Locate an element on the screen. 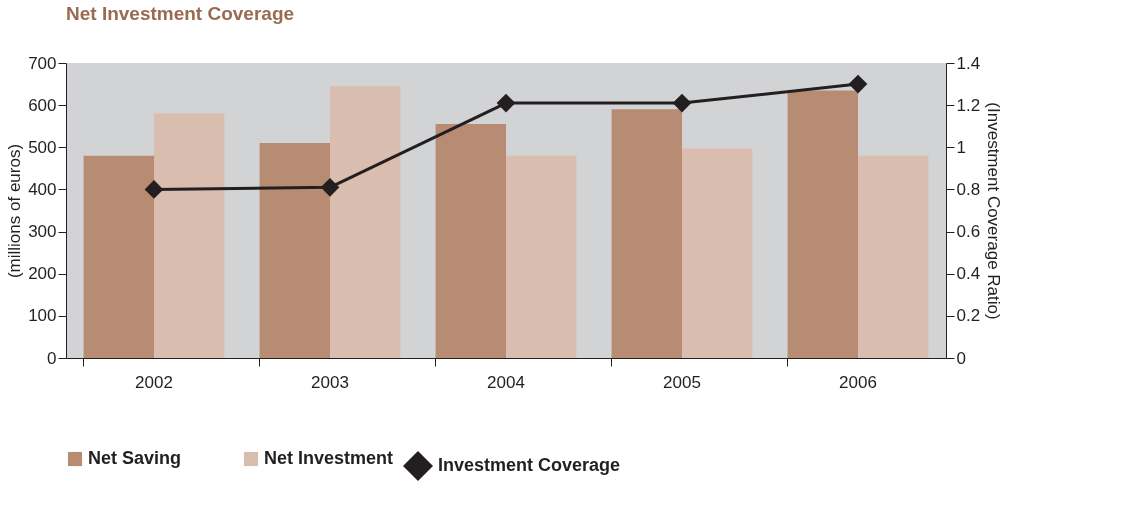  y-axis-title: (millions of euros) is located at coordinates (15, 211).